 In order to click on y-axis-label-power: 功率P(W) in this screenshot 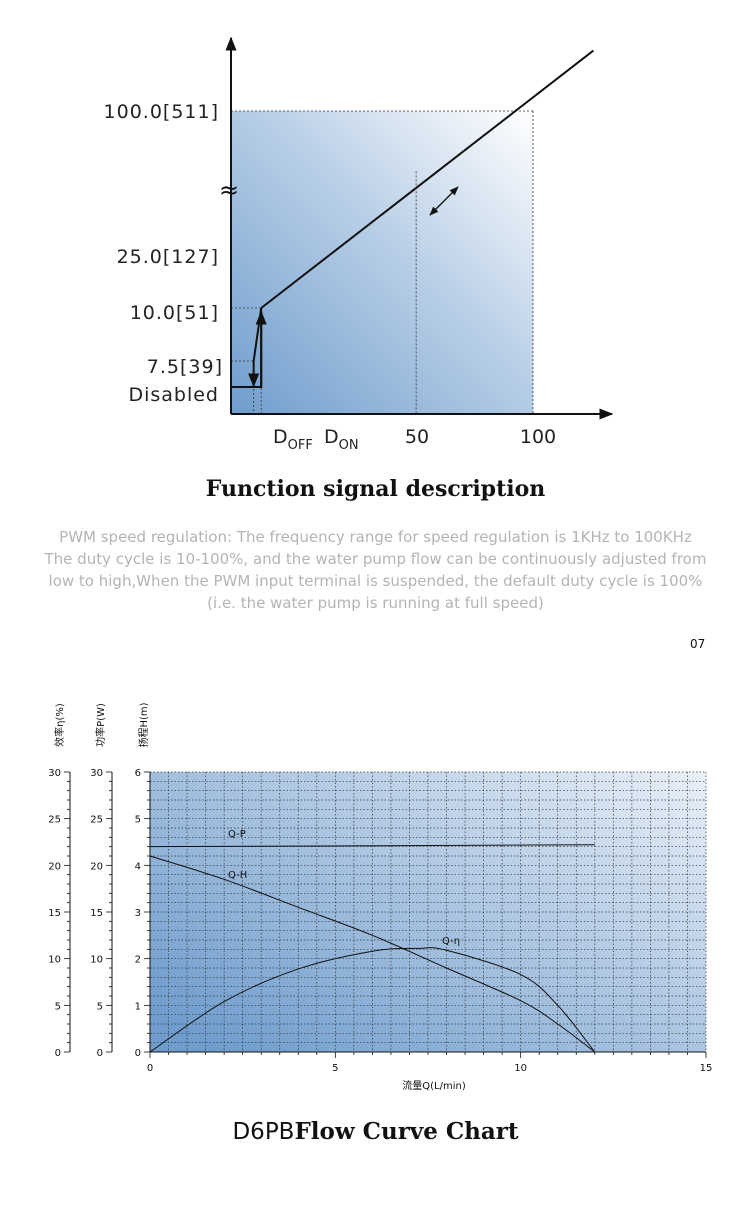, I will do `click(100, 725)`.